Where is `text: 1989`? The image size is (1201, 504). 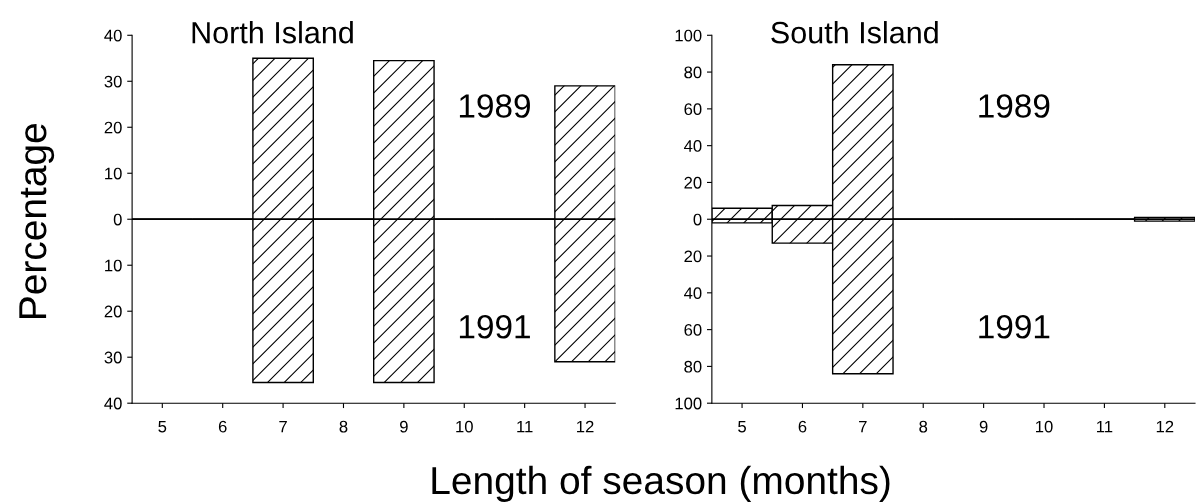 text: 1989 is located at coordinates (1014, 106).